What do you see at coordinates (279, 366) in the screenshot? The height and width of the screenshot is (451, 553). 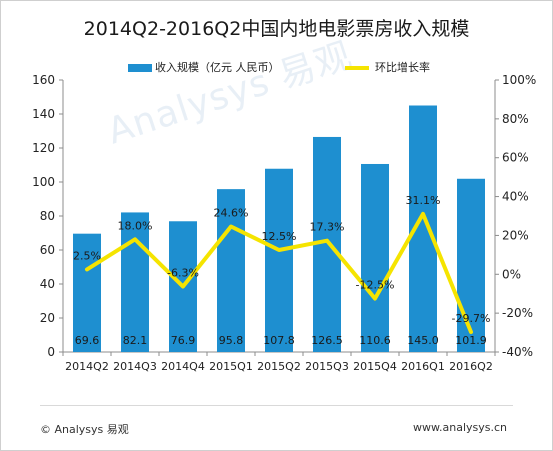 I see `x-tick-label: 2015Q2` at bounding box center [279, 366].